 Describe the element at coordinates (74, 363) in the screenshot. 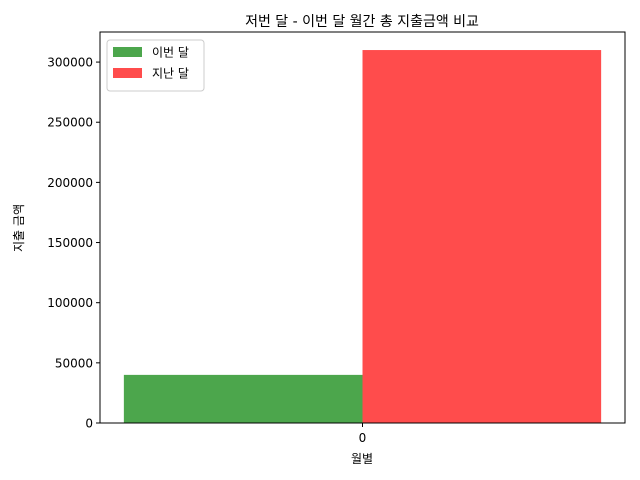

I see `y-tick-label: 50000` at that location.